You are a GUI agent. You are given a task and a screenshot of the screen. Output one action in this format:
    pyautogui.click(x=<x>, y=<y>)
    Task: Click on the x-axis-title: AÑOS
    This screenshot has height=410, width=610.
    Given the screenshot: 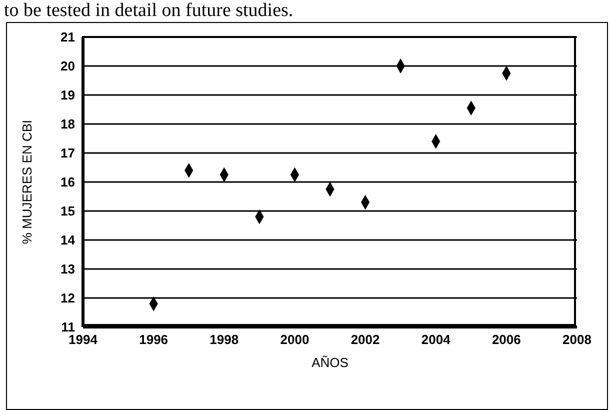 What is the action you would take?
    pyautogui.click(x=330, y=362)
    